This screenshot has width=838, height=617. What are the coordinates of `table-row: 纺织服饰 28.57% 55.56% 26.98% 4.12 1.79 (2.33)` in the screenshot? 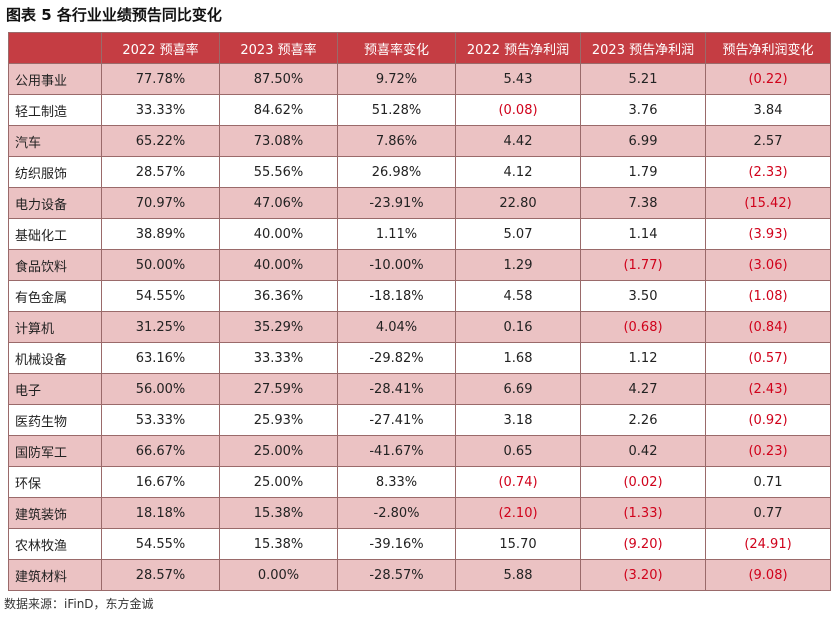 It's located at (419, 172).